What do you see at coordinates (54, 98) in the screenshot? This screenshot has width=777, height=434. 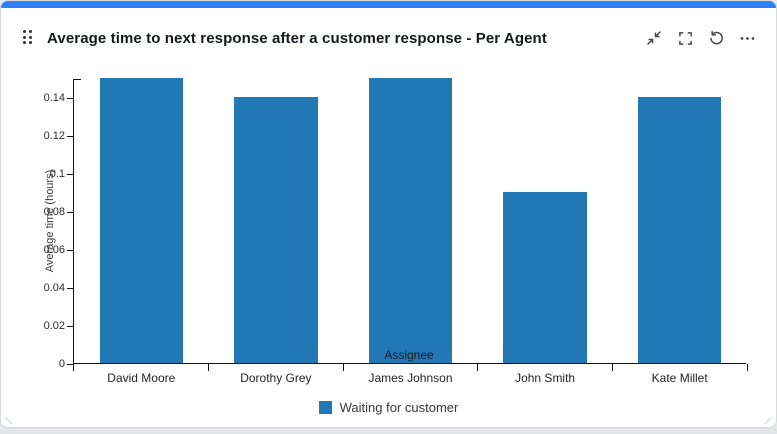 I see `y-axis-tick-label: 0.14` at bounding box center [54, 98].